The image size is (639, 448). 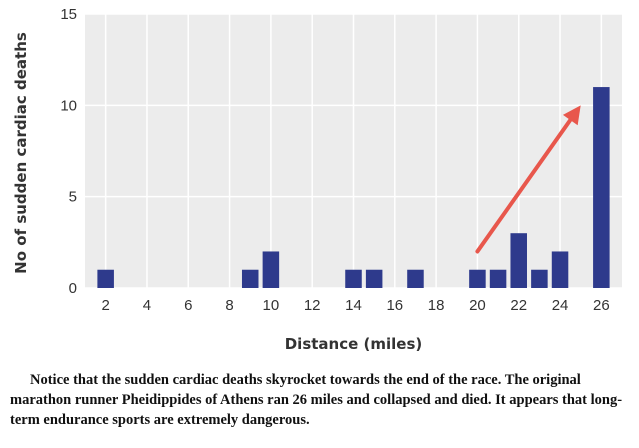 What do you see at coordinates (147, 305) in the screenshot?
I see `x-tick-label: 4` at bounding box center [147, 305].